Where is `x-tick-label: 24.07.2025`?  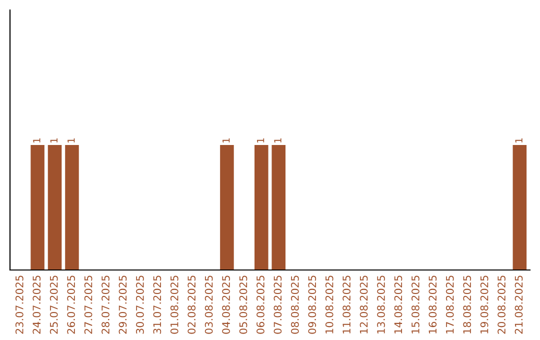 x-tick-label: 24.07.2025 is located at coordinates (36, 305).